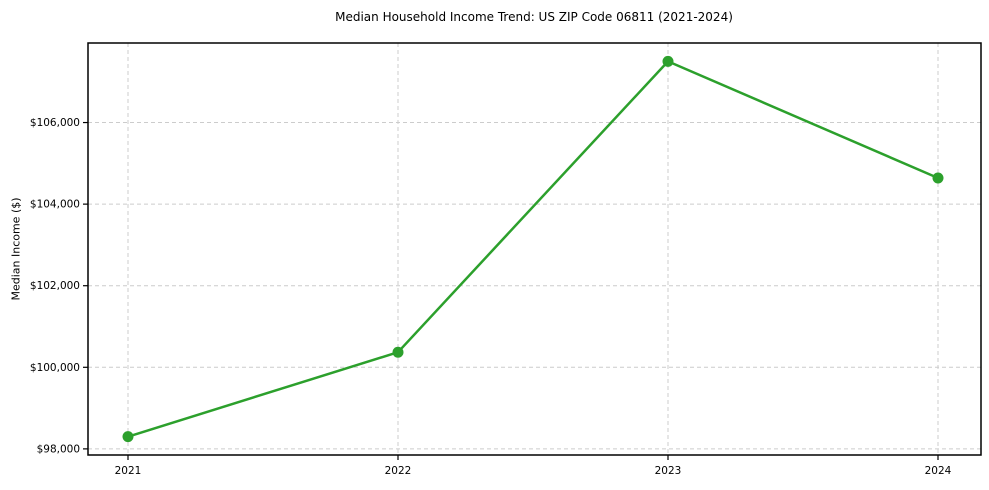  Describe the element at coordinates (668, 471) in the screenshot. I see `x-tick-label: 2023` at that location.